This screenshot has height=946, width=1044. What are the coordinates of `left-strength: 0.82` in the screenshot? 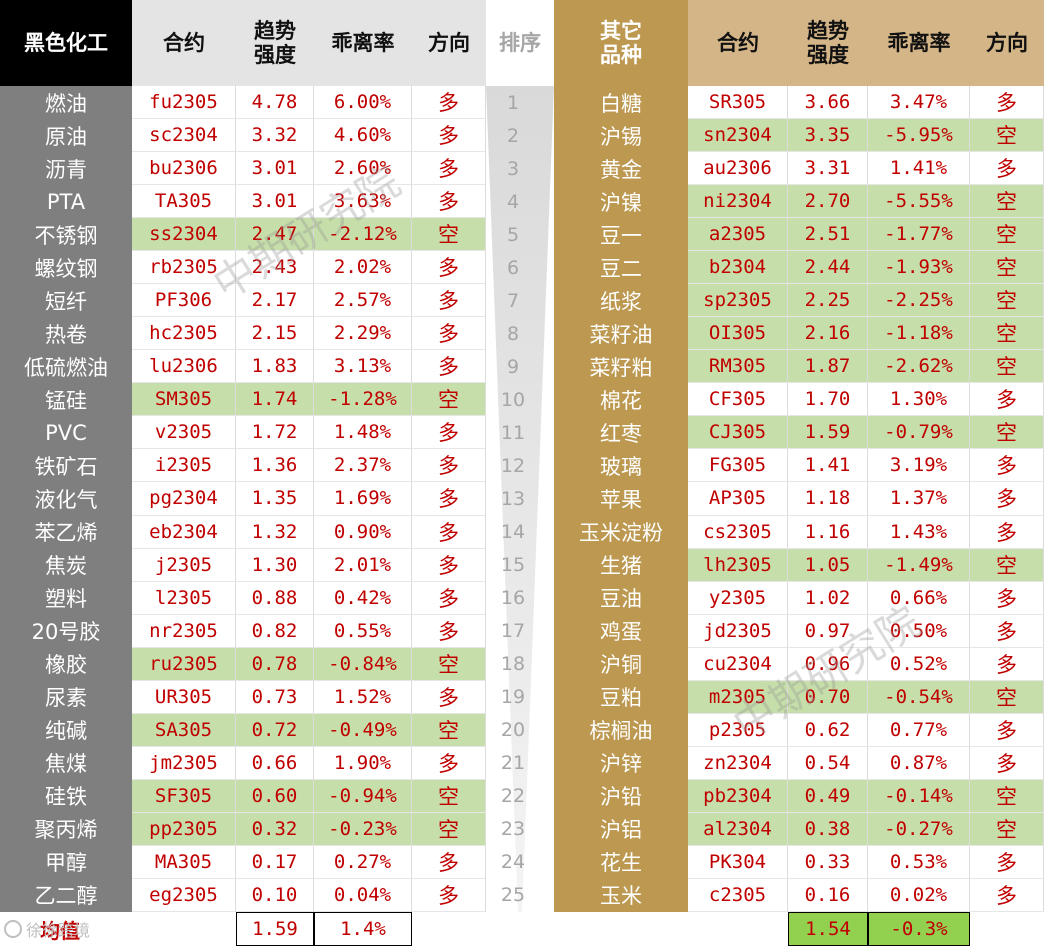 It's located at (275, 631).